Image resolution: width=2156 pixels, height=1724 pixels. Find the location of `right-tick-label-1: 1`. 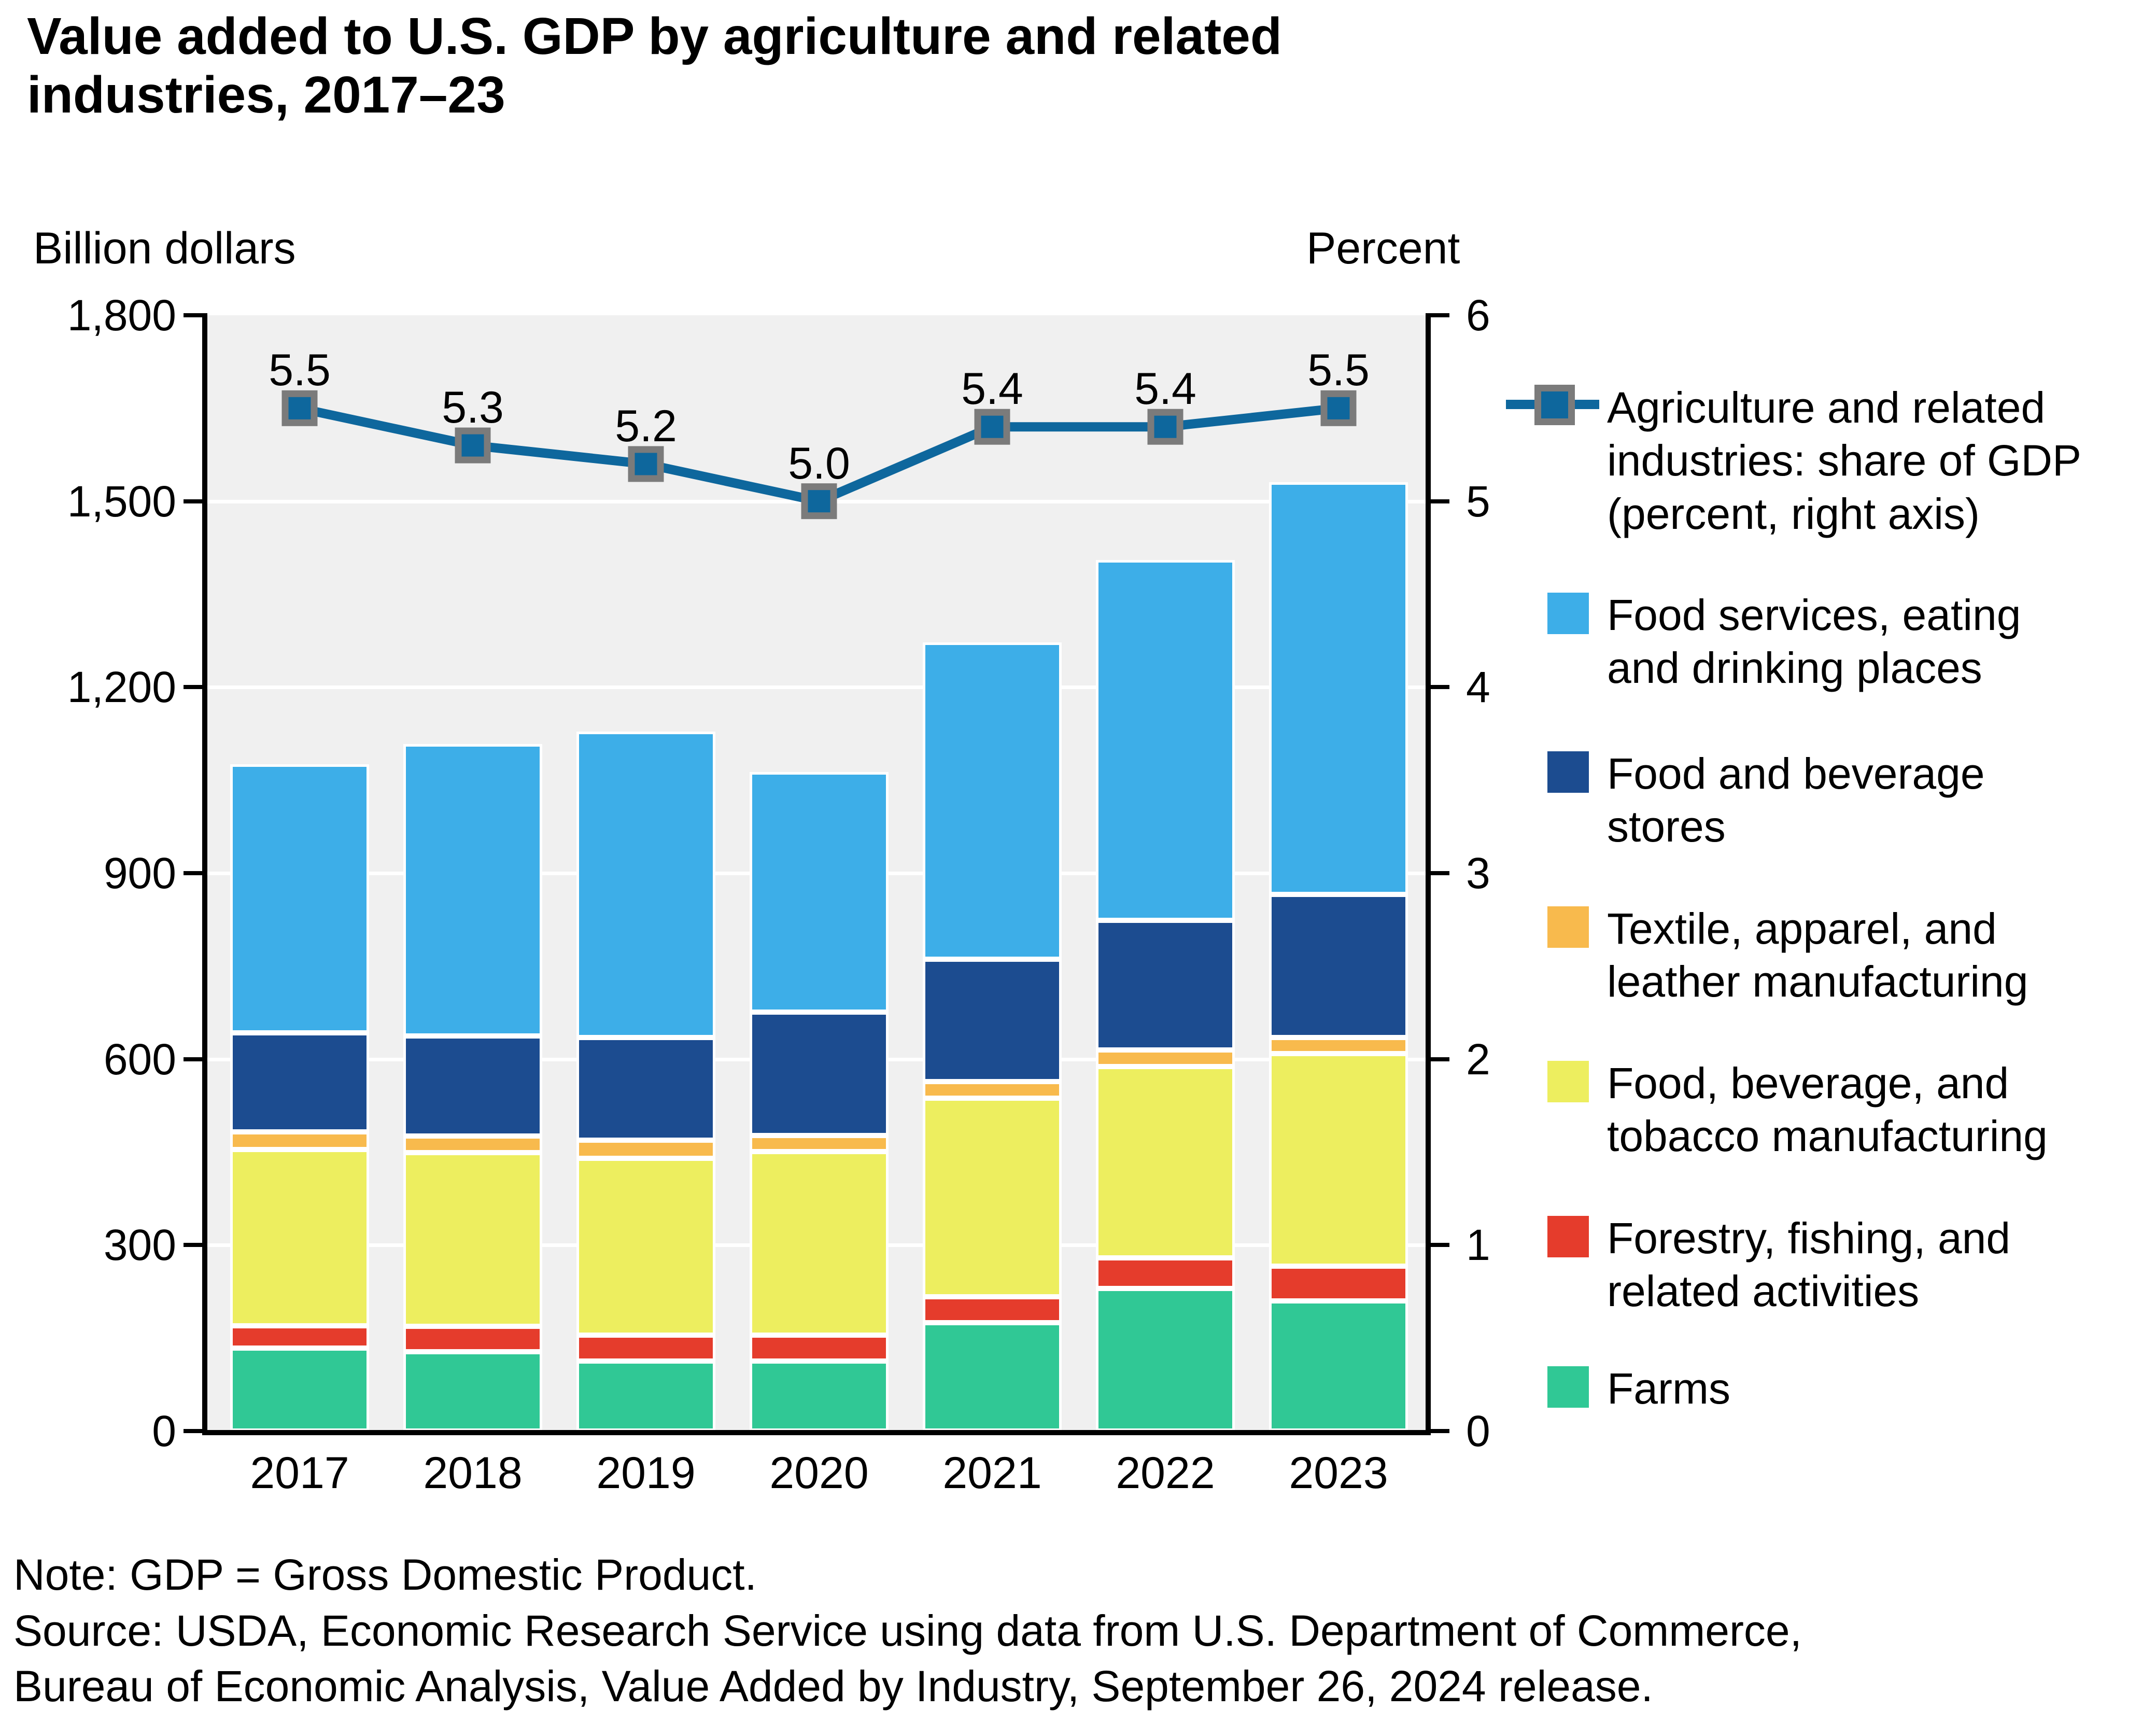

right-tick-label-1: 1 is located at coordinates (1478, 1245).